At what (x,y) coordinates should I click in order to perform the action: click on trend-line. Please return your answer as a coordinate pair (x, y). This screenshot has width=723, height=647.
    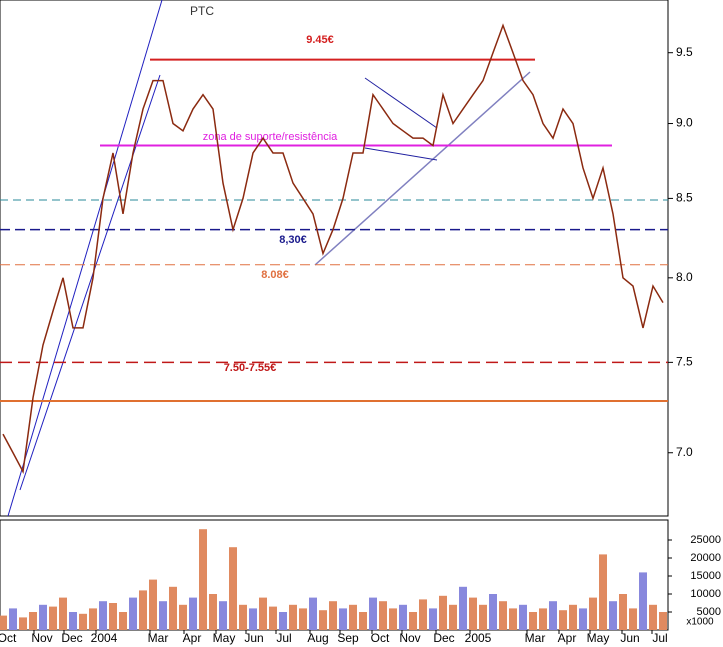
    Looking at the image, I should click on (422, 168).